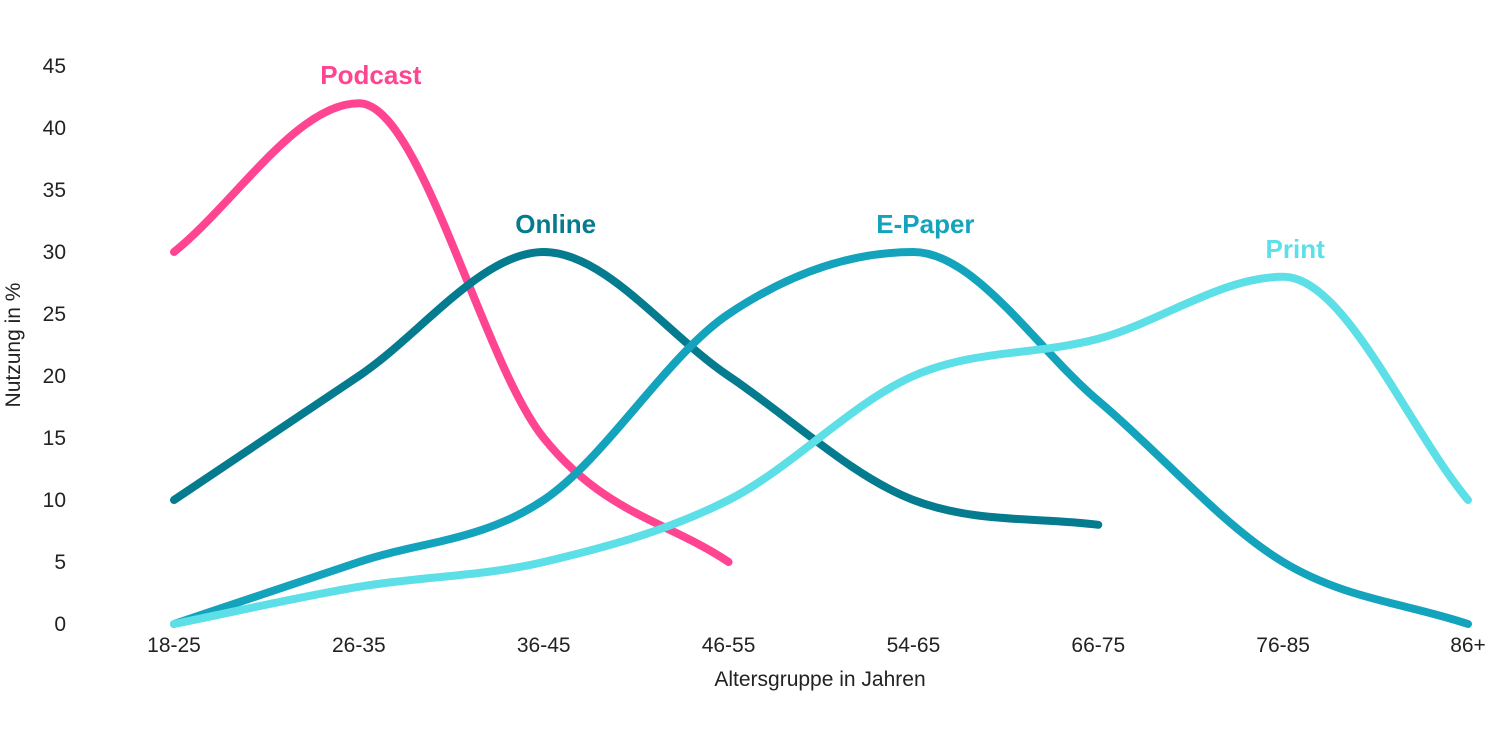  Describe the element at coordinates (1283, 645) in the screenshot. I see `x-tick-label: 76-85` at that location.